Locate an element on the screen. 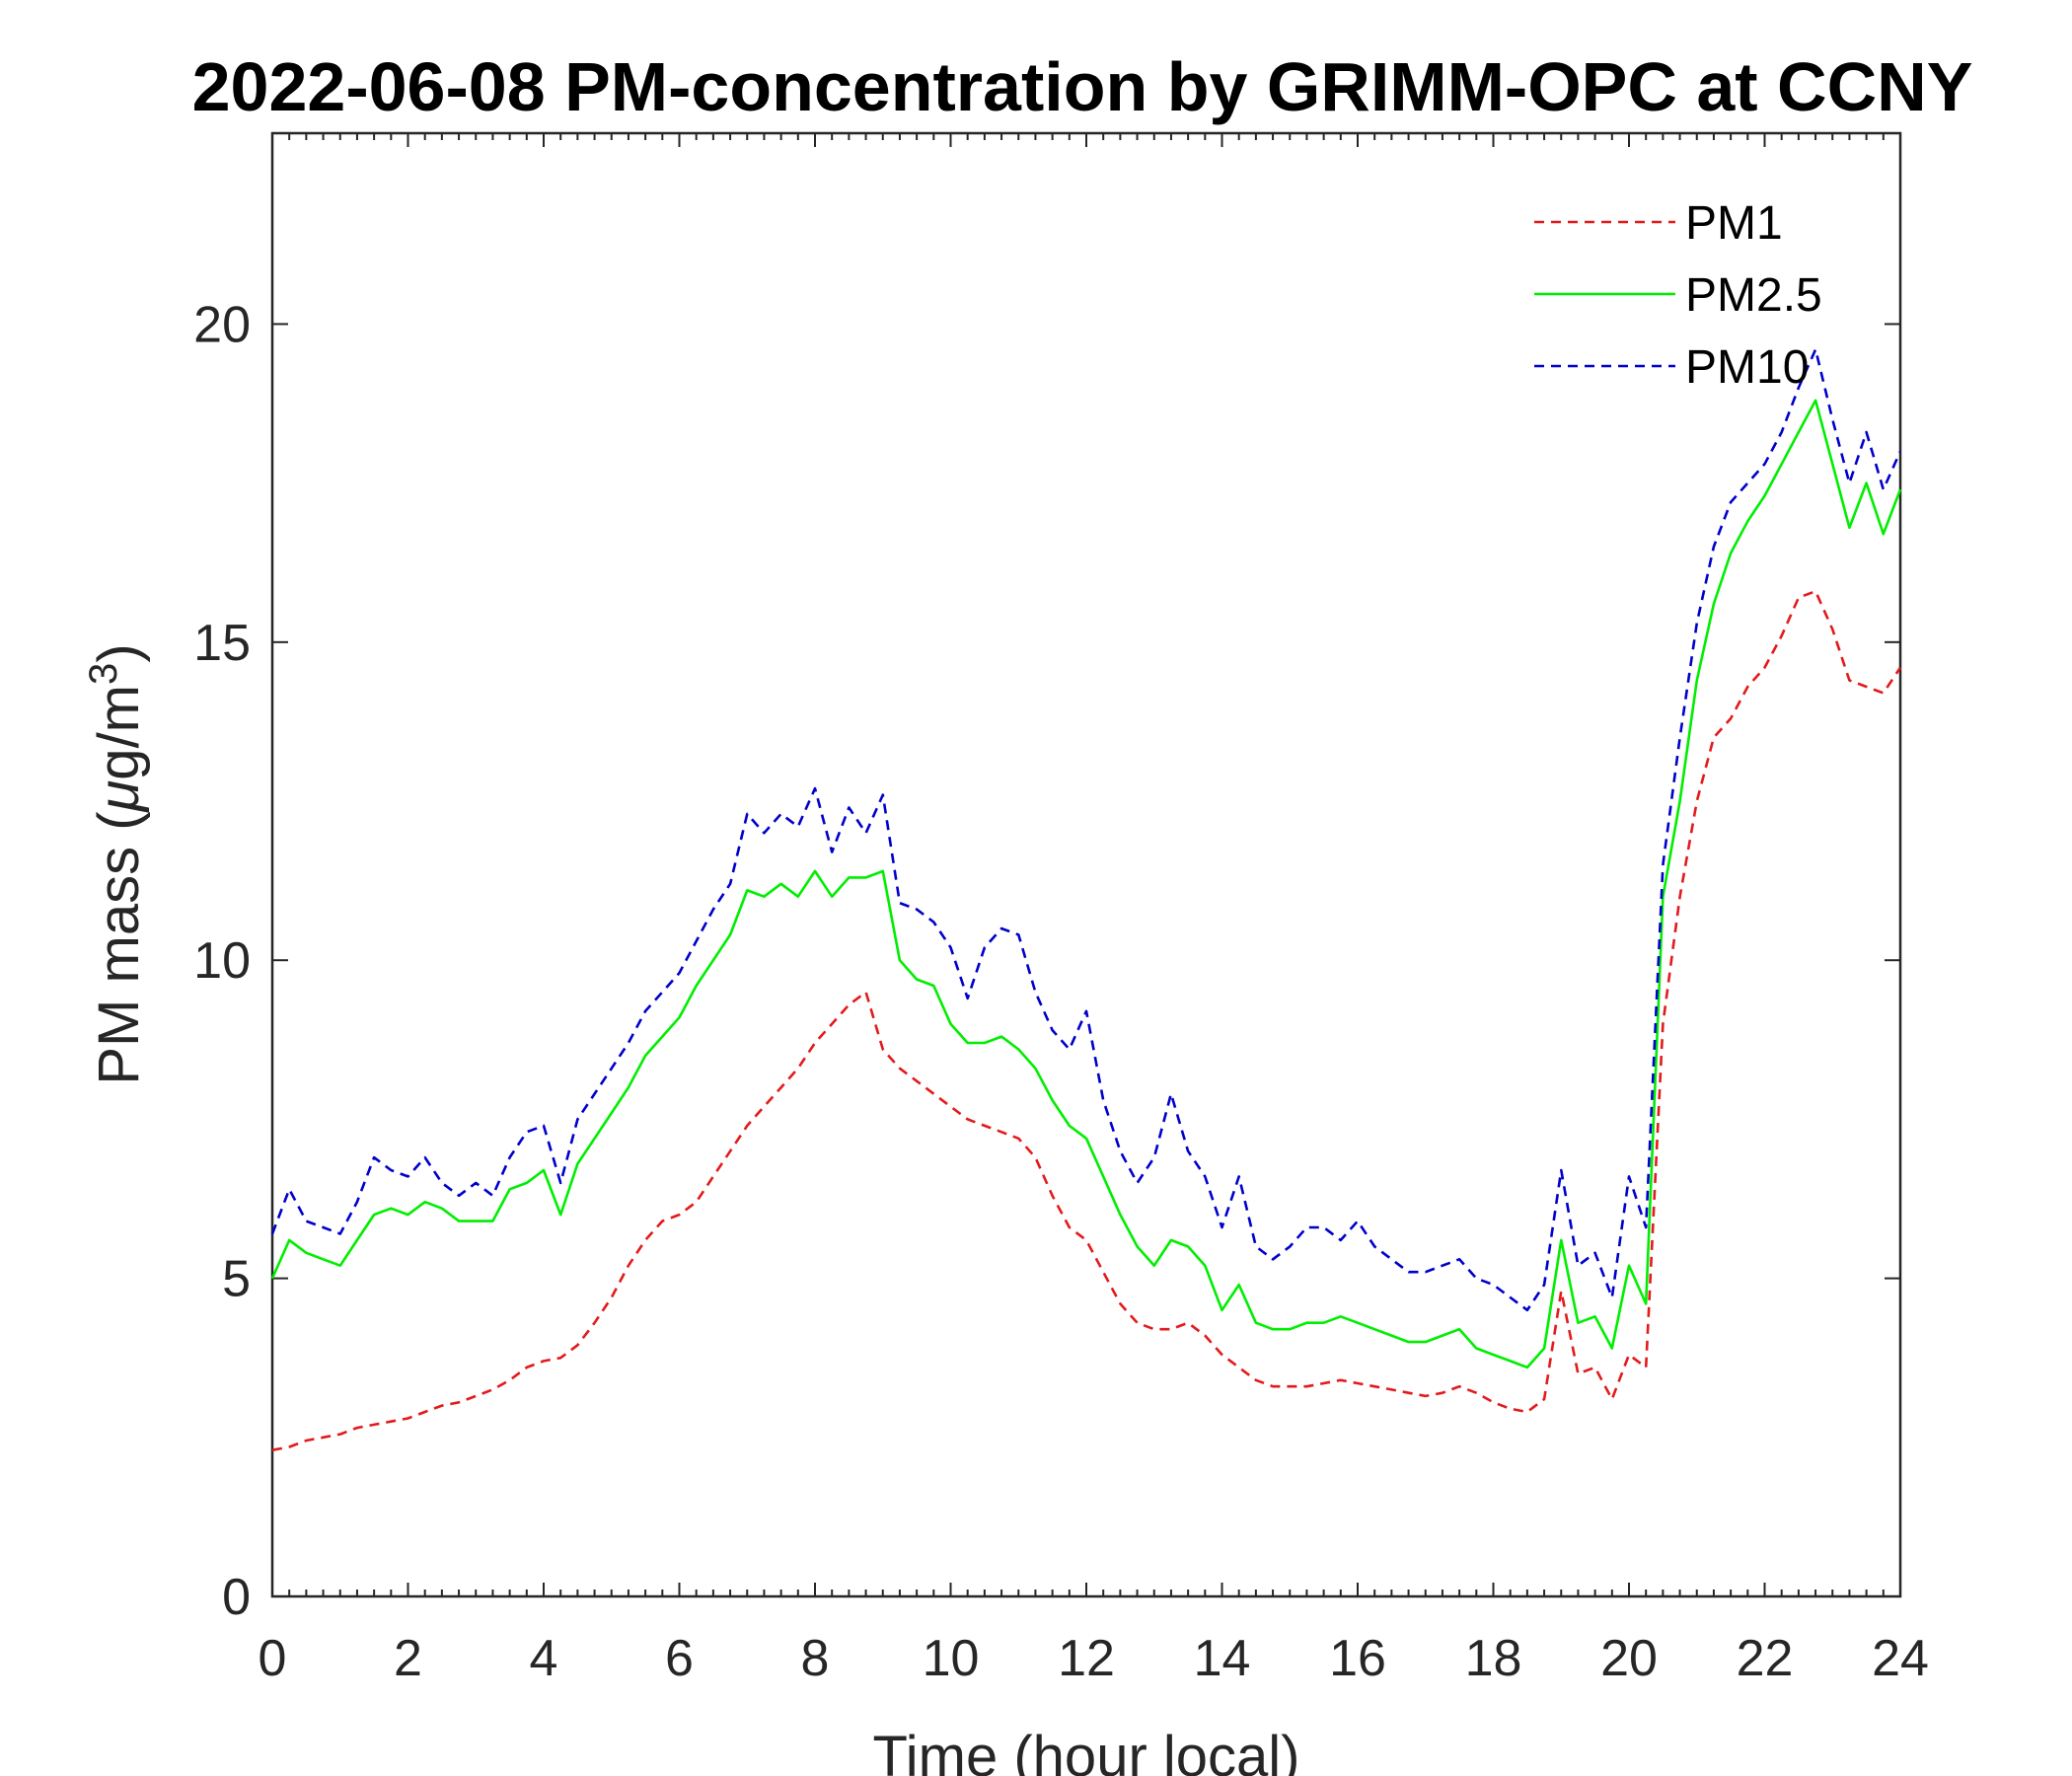 This screenshot has width=2072, height=1776. x-tick-label: 16 is located at coordinates (1358, 1659).